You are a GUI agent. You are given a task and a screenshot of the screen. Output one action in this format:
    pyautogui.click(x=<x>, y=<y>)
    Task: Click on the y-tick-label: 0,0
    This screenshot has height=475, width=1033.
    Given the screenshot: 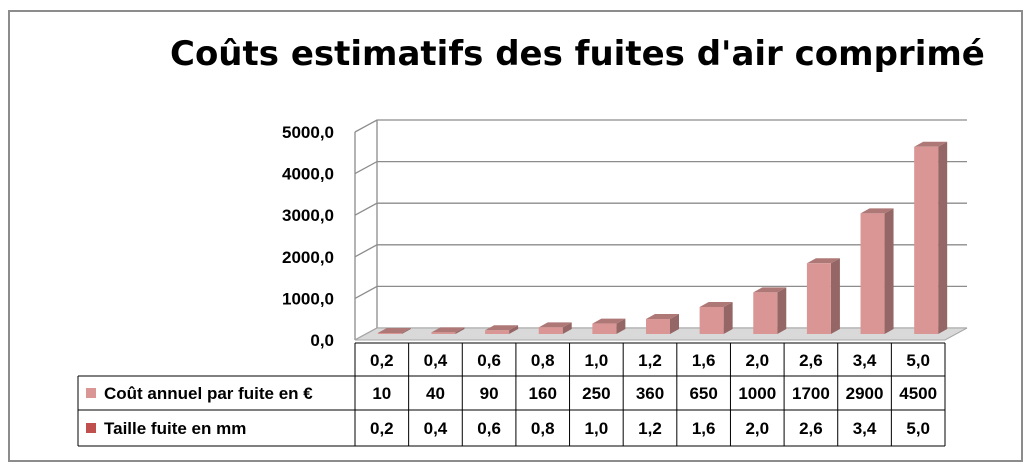 What is the action you would take?
    pyautogui.click(x=322, y=340)
    